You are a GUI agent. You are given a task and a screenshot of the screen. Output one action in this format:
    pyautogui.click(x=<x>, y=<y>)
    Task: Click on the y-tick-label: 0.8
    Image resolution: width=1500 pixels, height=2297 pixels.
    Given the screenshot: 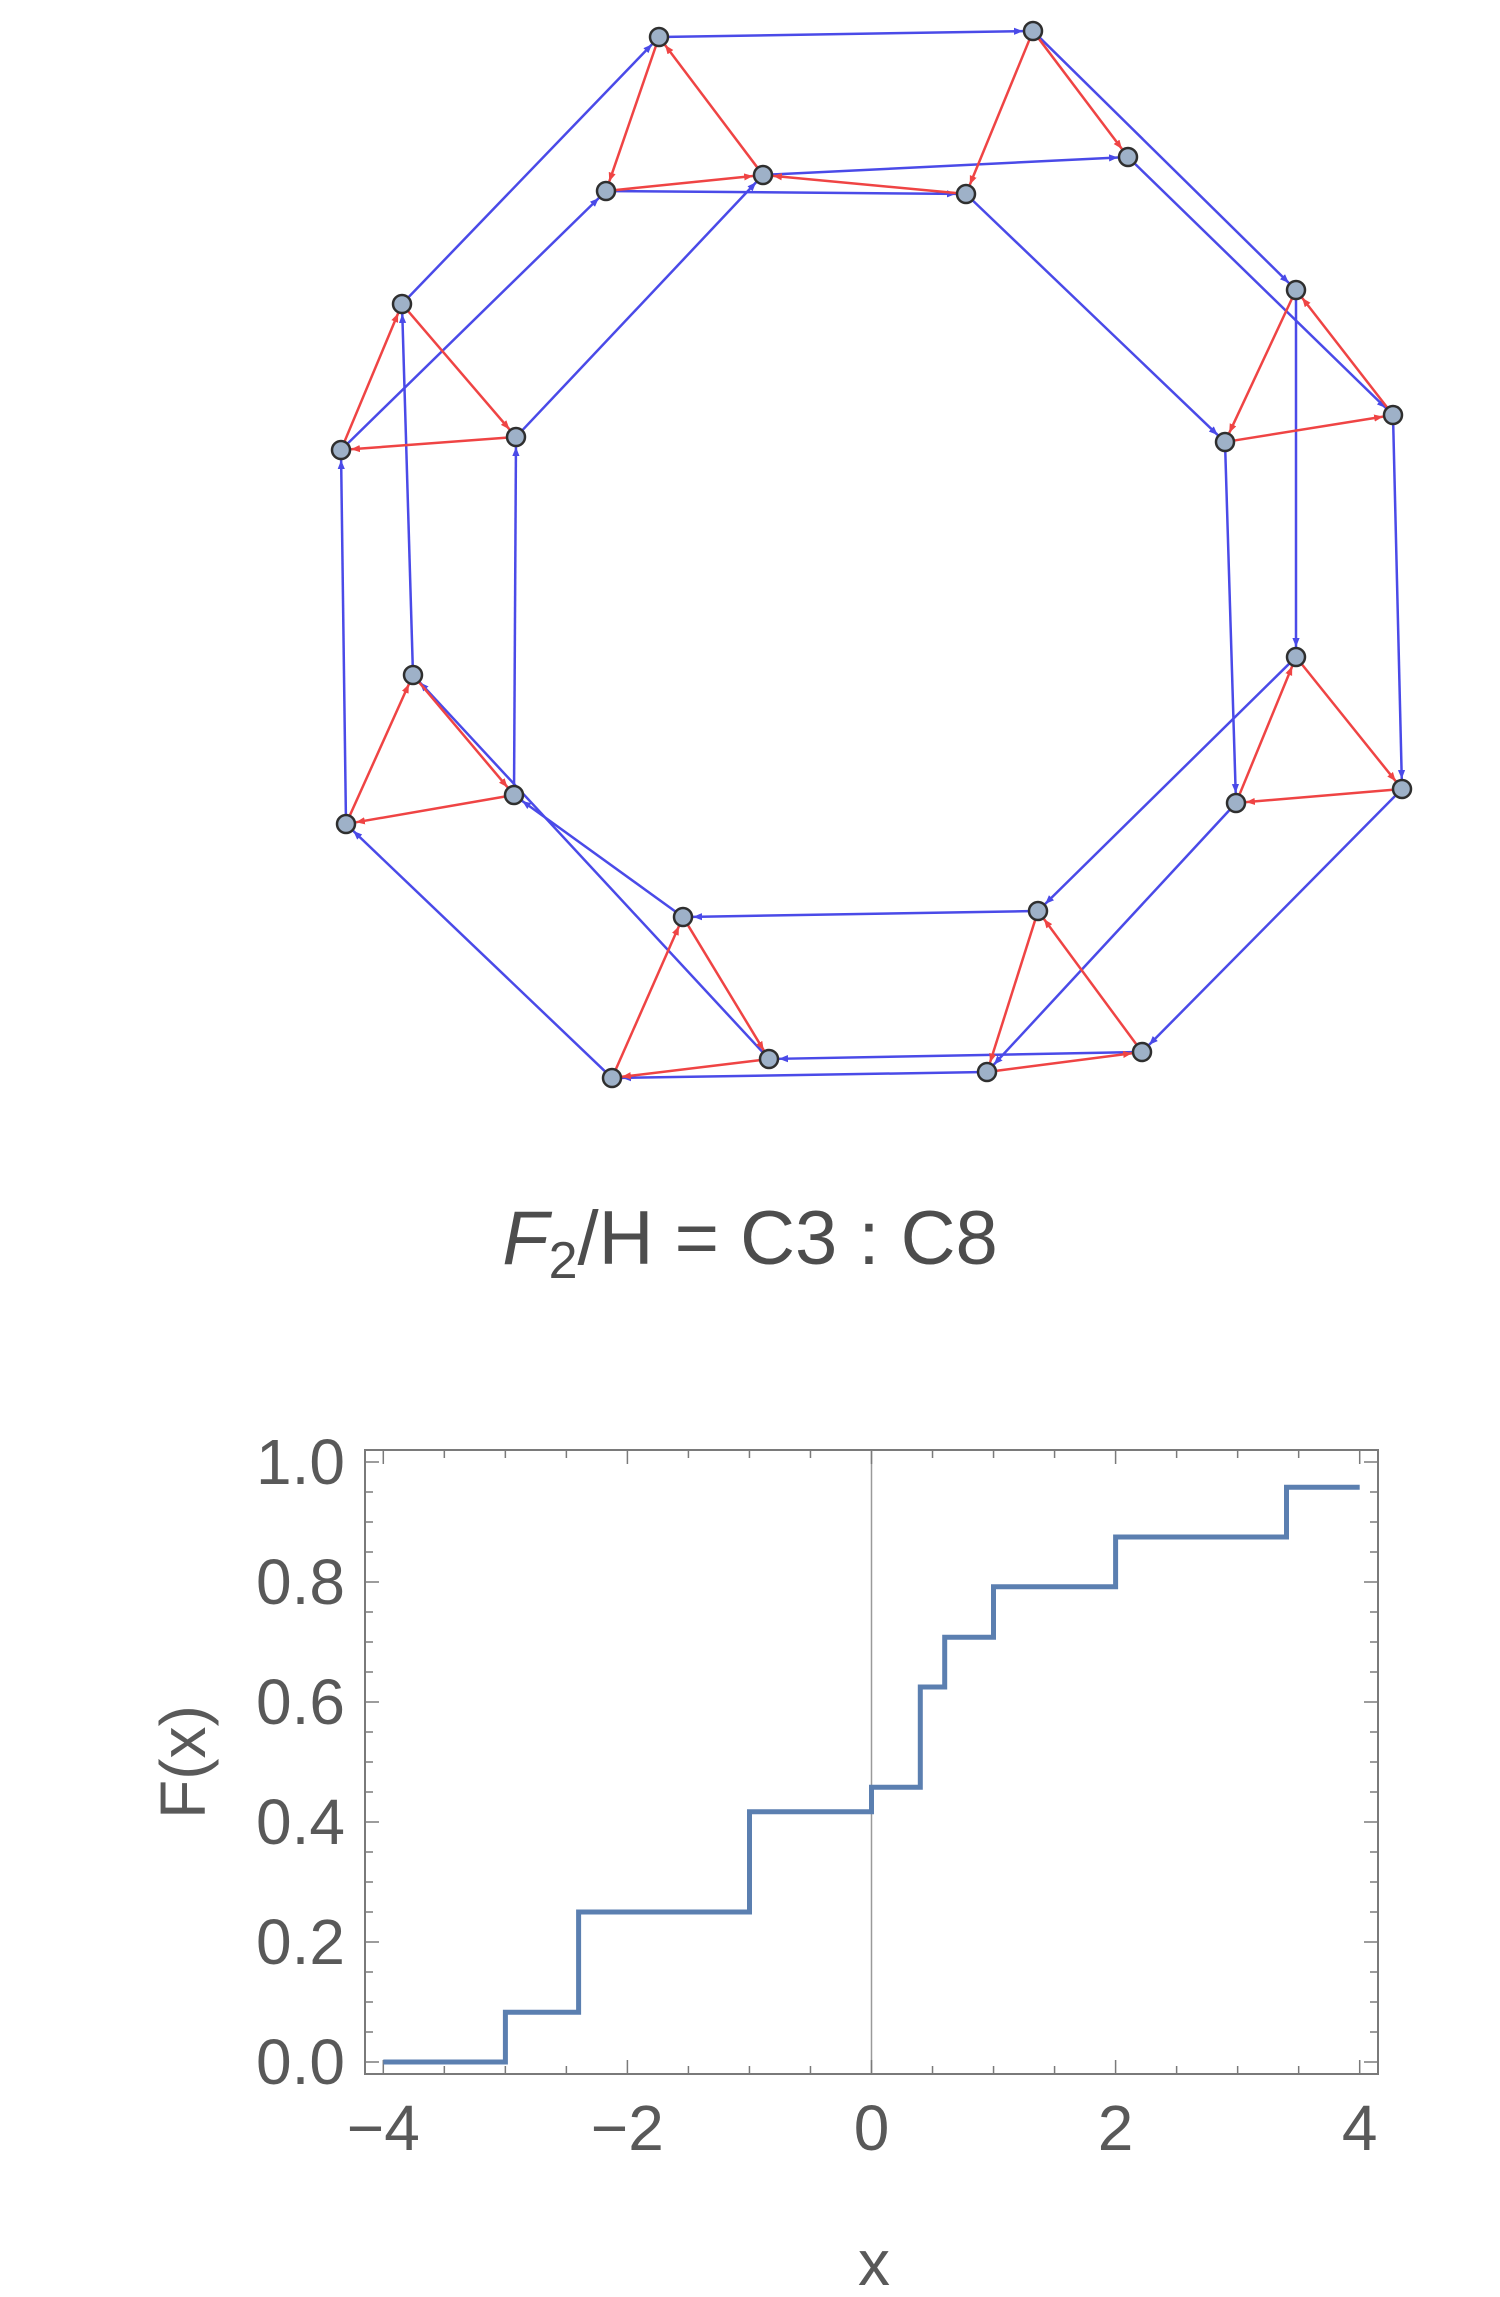 What is the action you would take?
    pyautogui.click(x=300, y=1582)
    